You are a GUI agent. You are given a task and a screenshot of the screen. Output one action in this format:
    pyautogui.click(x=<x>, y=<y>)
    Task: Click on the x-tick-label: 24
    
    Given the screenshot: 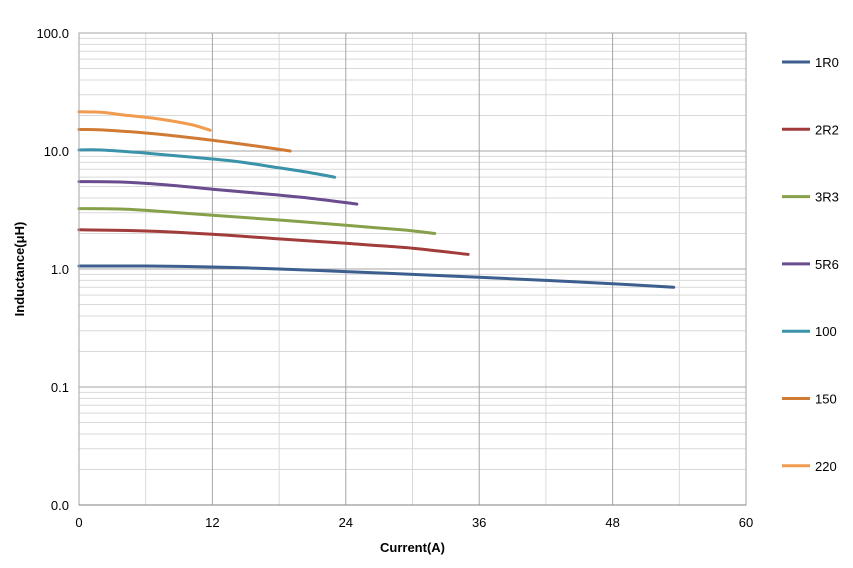 What is the action you would take?
    pyautogui.click(x=346, y=522)
    